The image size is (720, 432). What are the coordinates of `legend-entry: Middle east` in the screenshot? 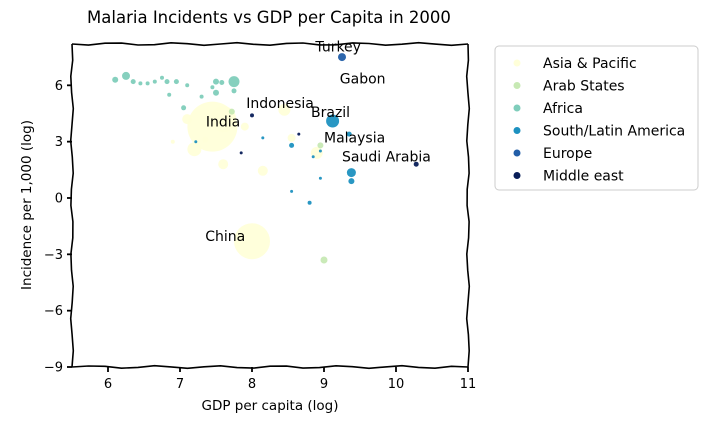 It's located at (583, 177).